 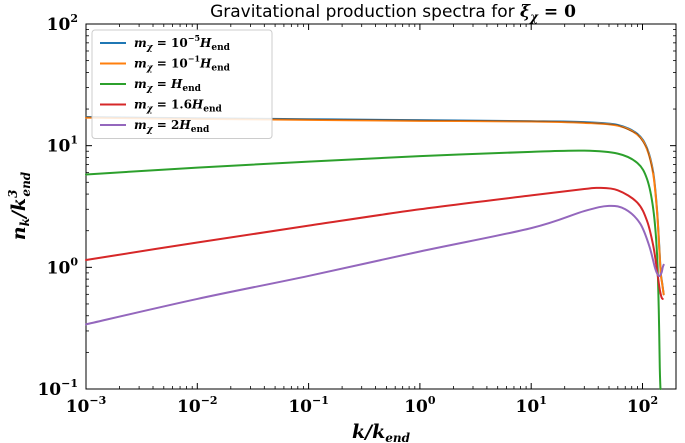 I want to click on x-tick-label: 10², so click(x=642, y=405).